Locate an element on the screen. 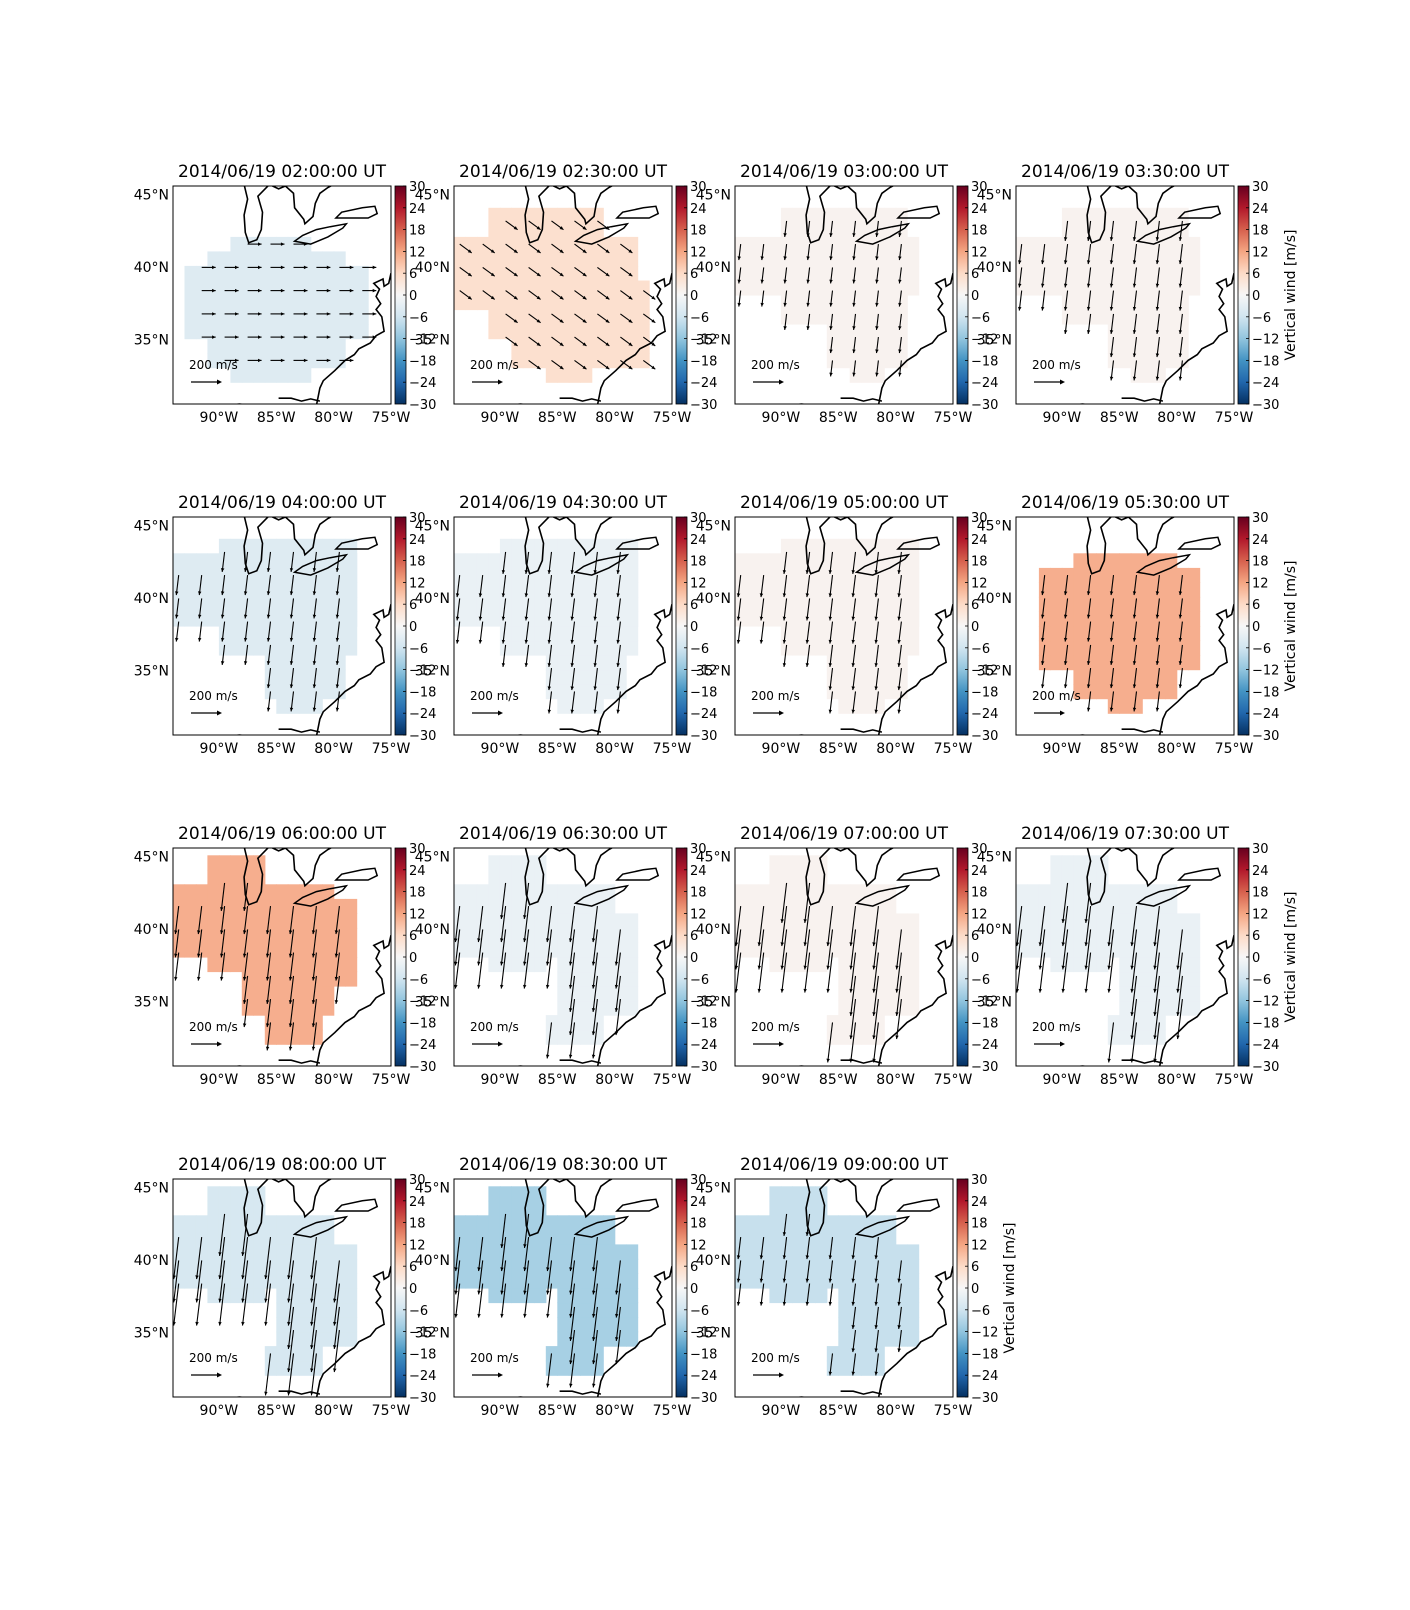 The height and width of the screenshot is (1610, 1410). map-area is located at coordinates (563, 295).